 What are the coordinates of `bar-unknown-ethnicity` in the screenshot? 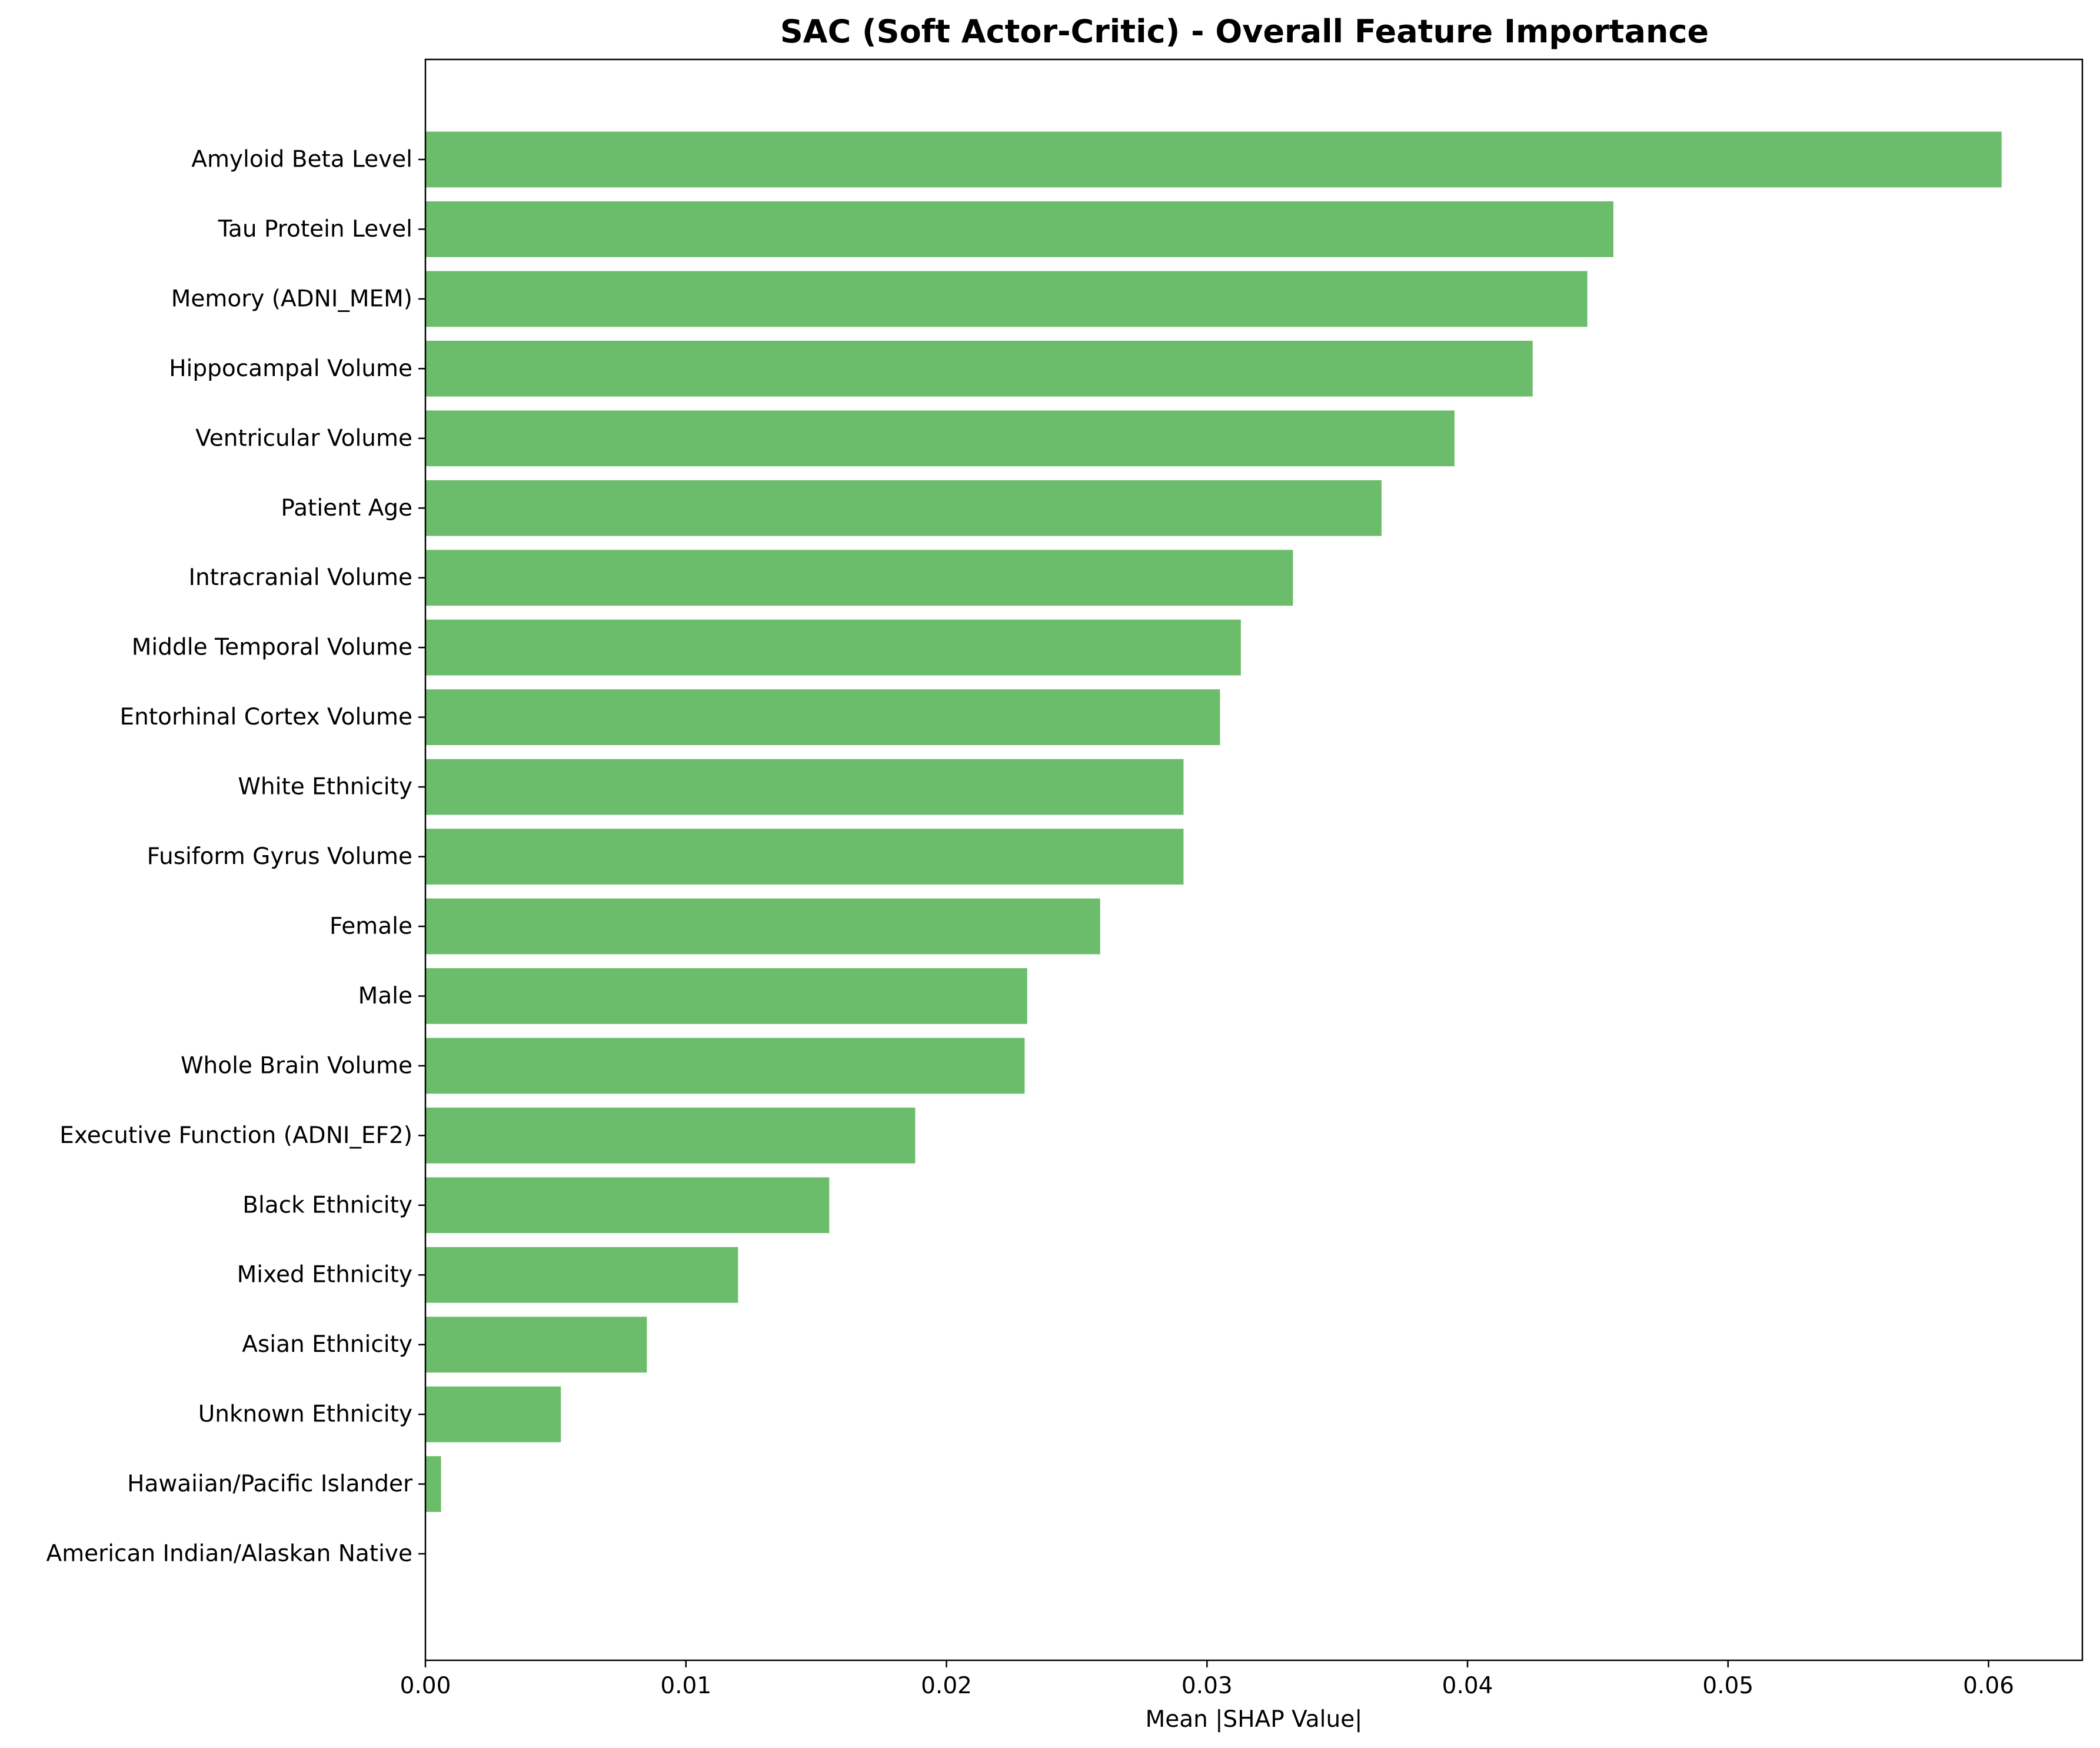 It's located at (493, 1414).